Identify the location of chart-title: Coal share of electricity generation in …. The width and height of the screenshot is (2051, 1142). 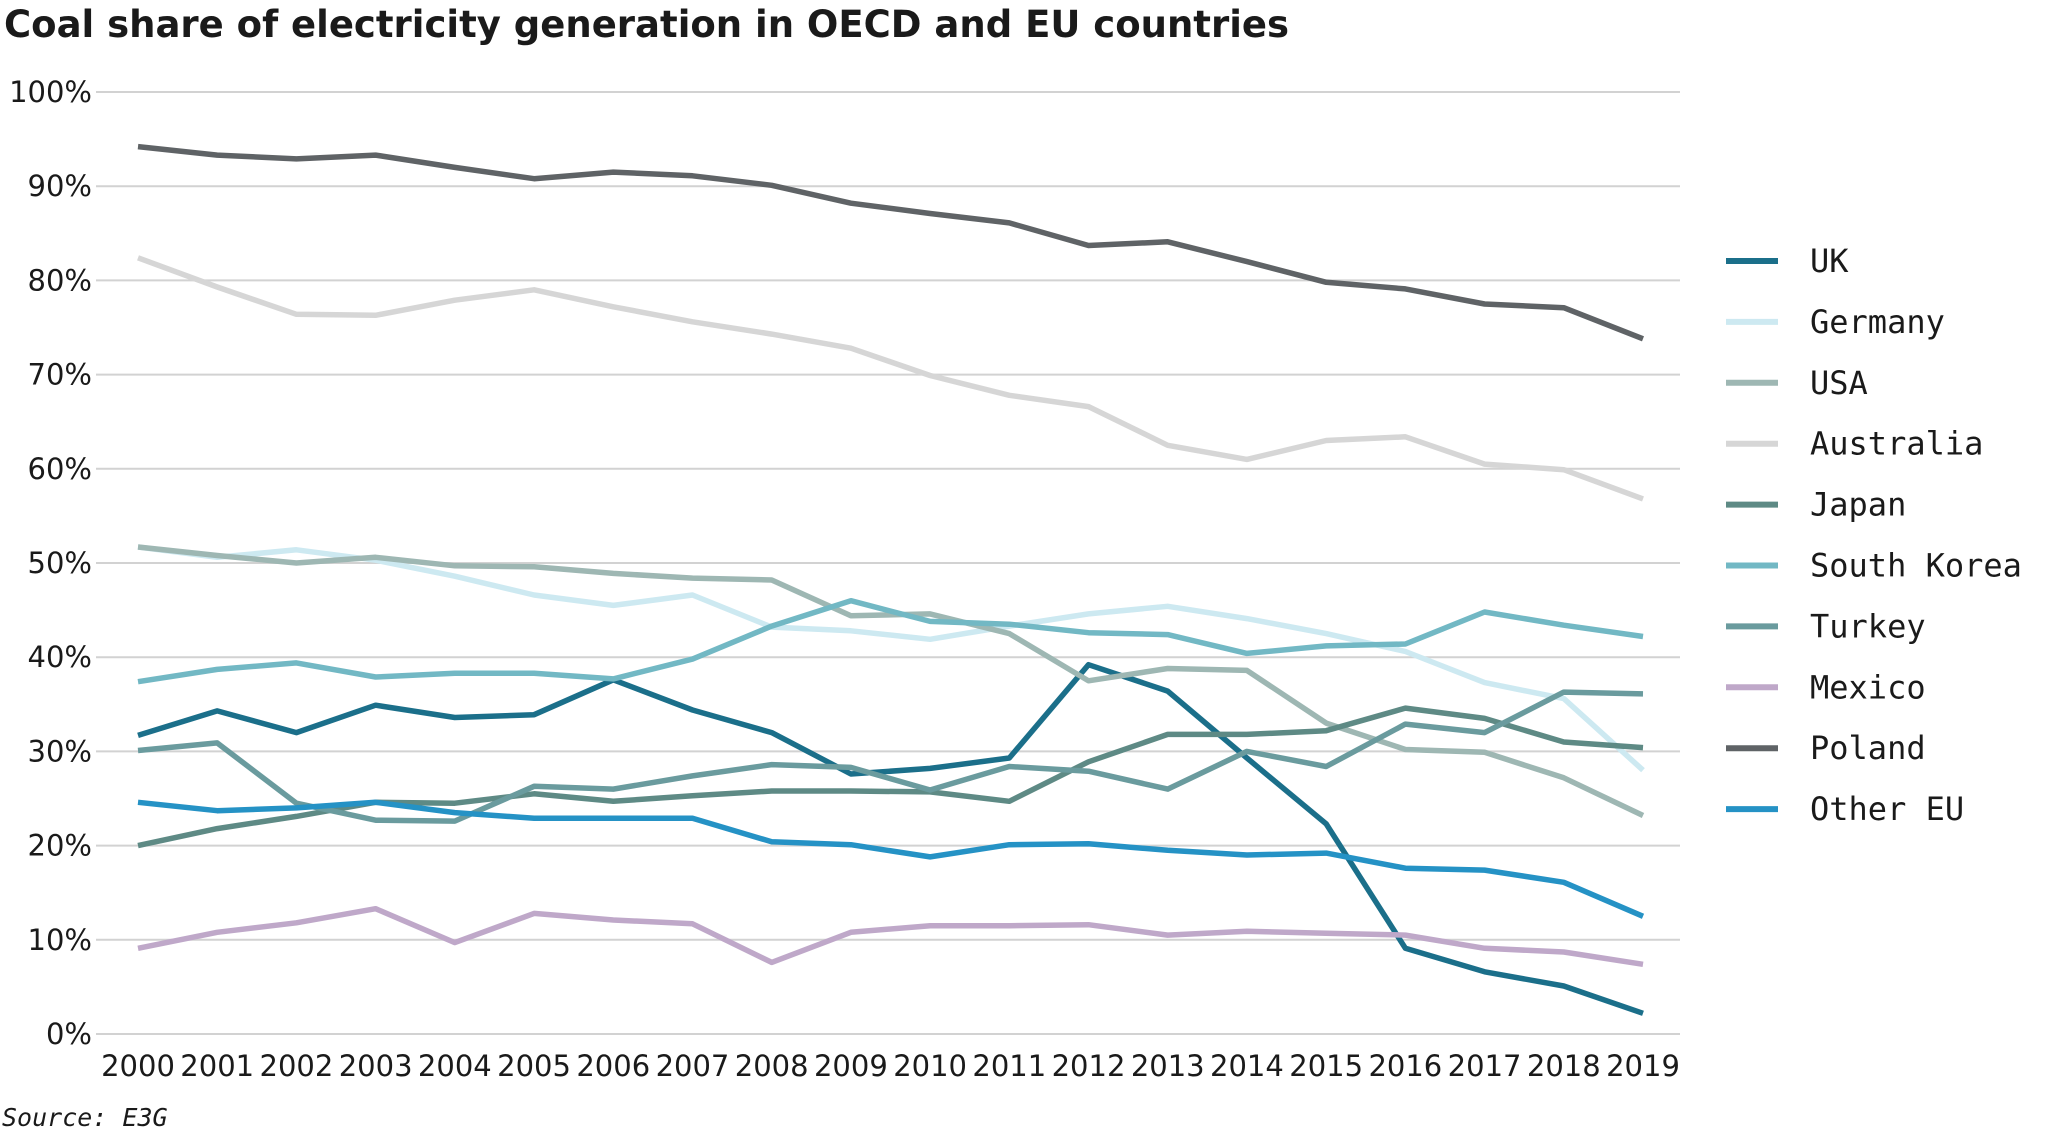
(646, 24).